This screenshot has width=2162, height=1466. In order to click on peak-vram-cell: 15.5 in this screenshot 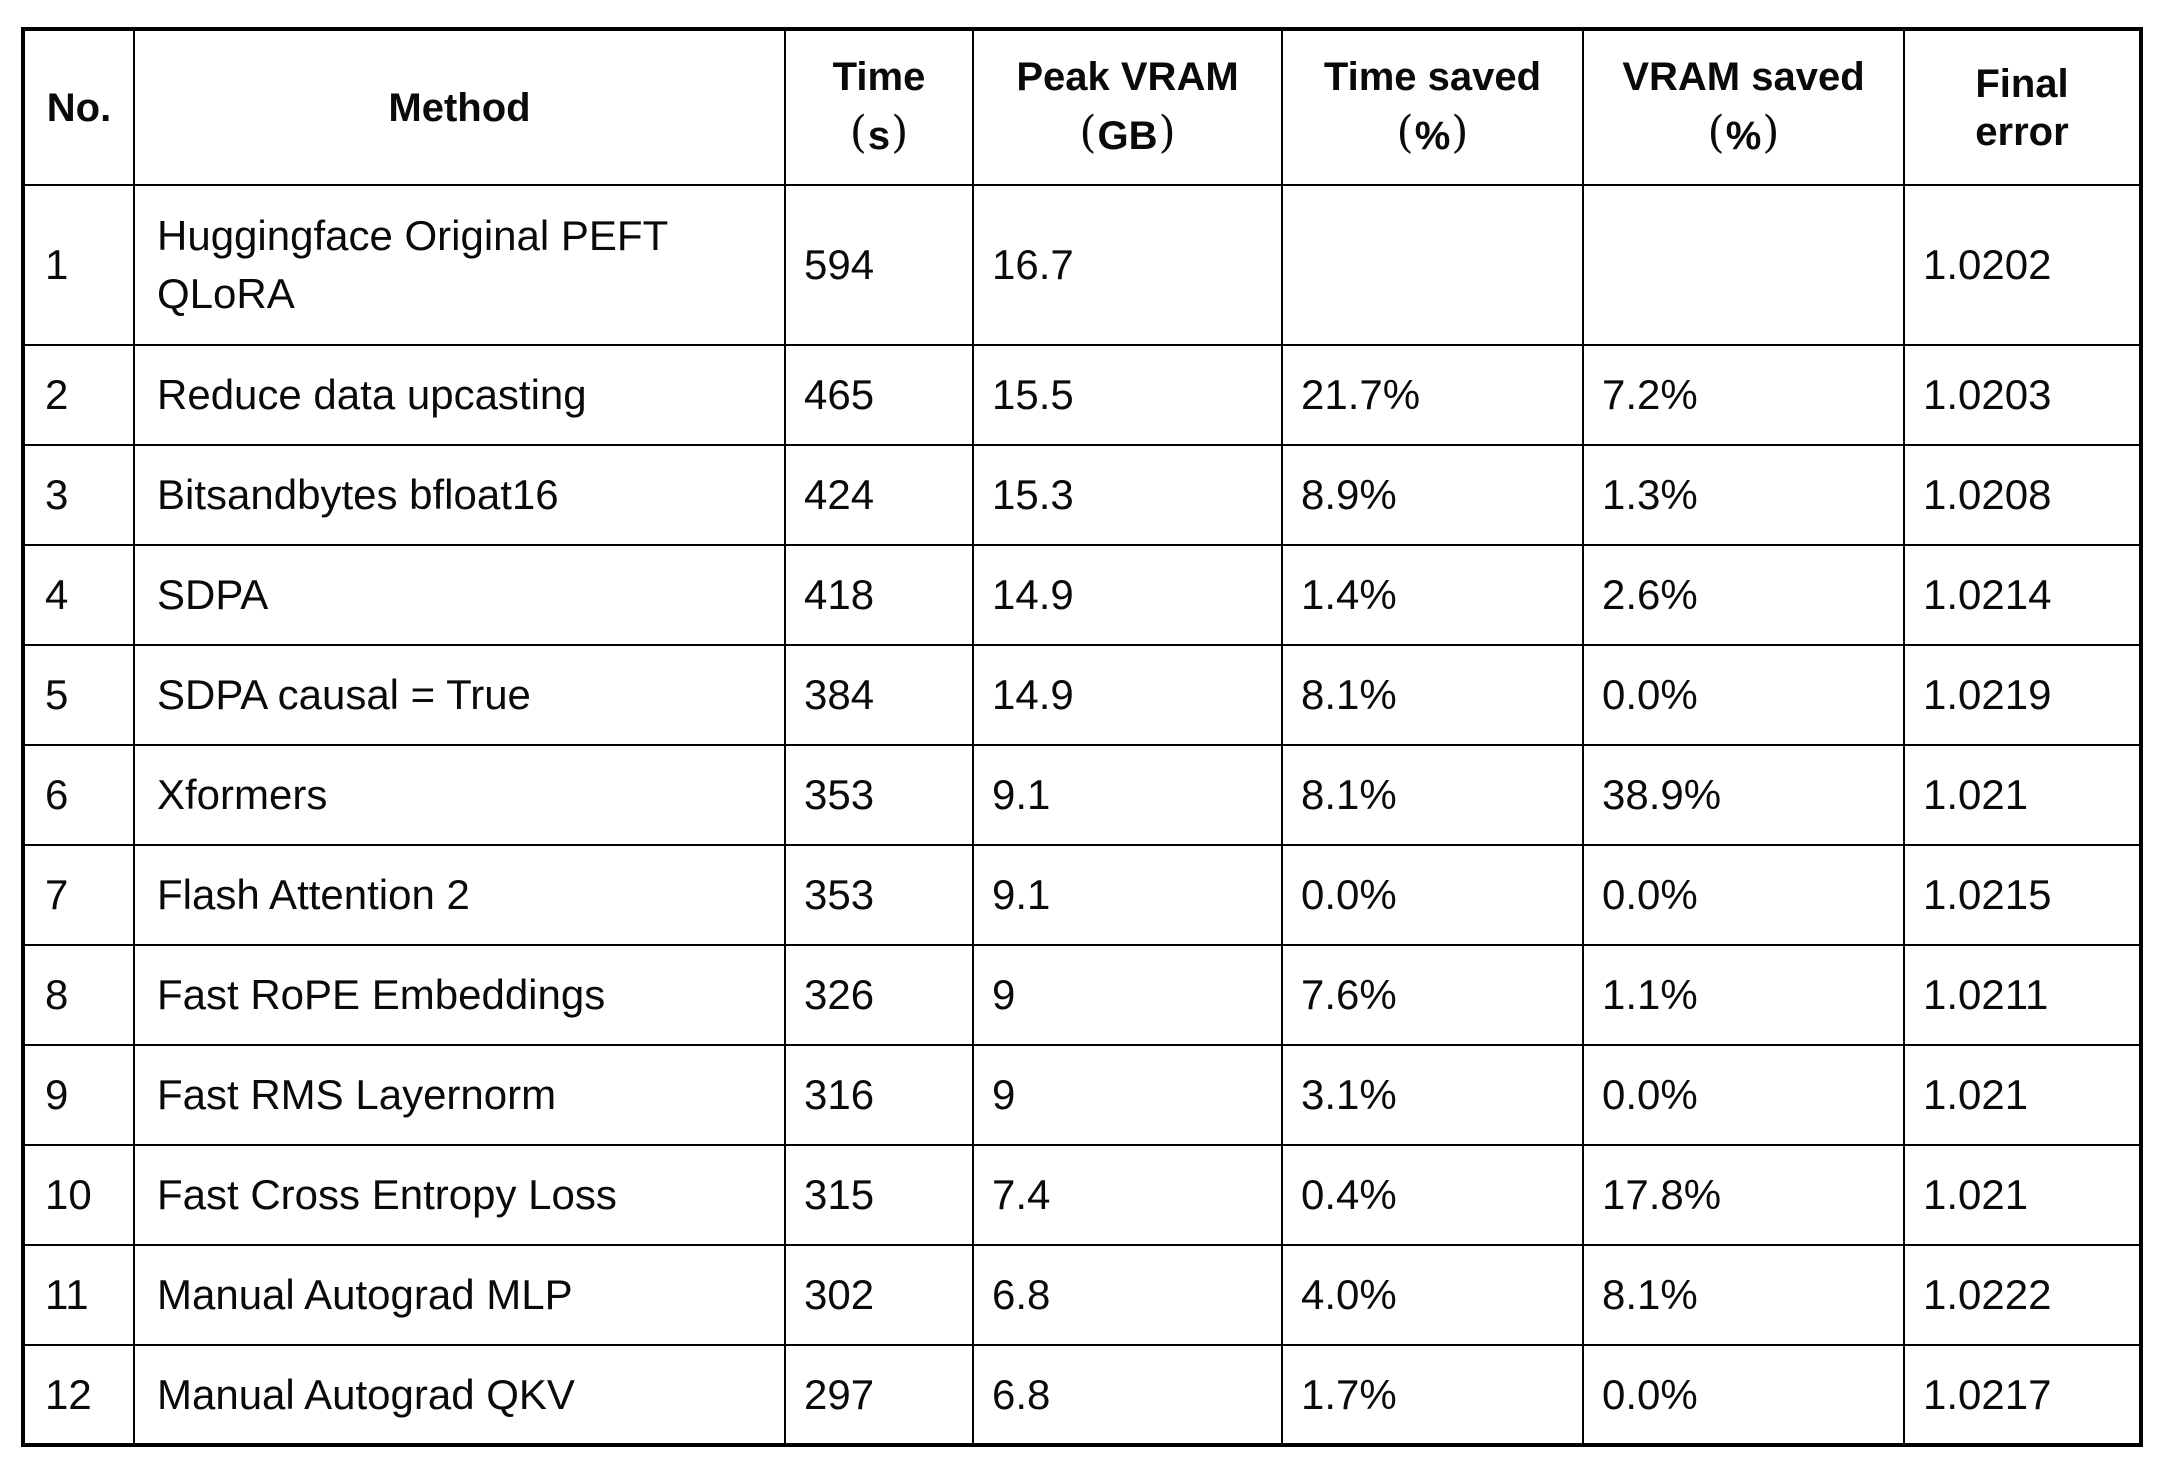, I will do `click(1127, 395)`.